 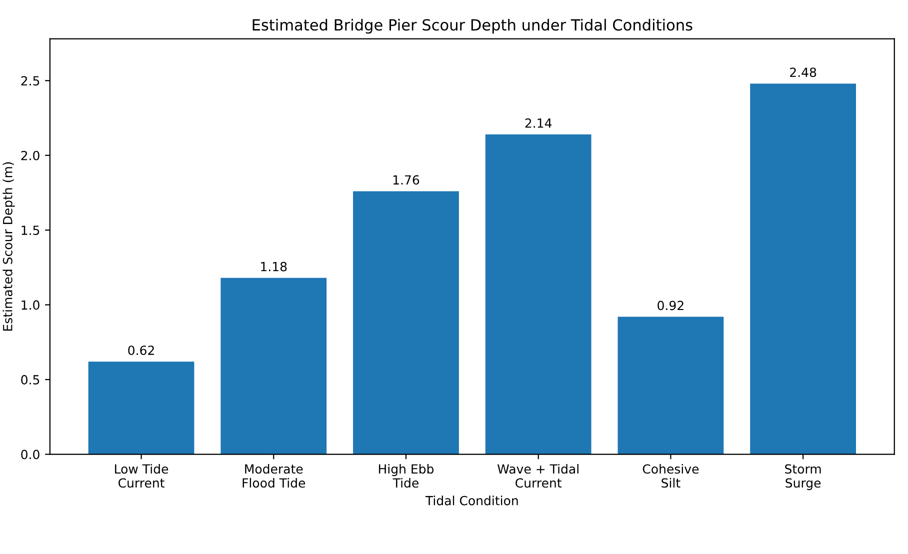 I want to click on x-tick-label: High Ebb Tide, so click(x=406, y=476).